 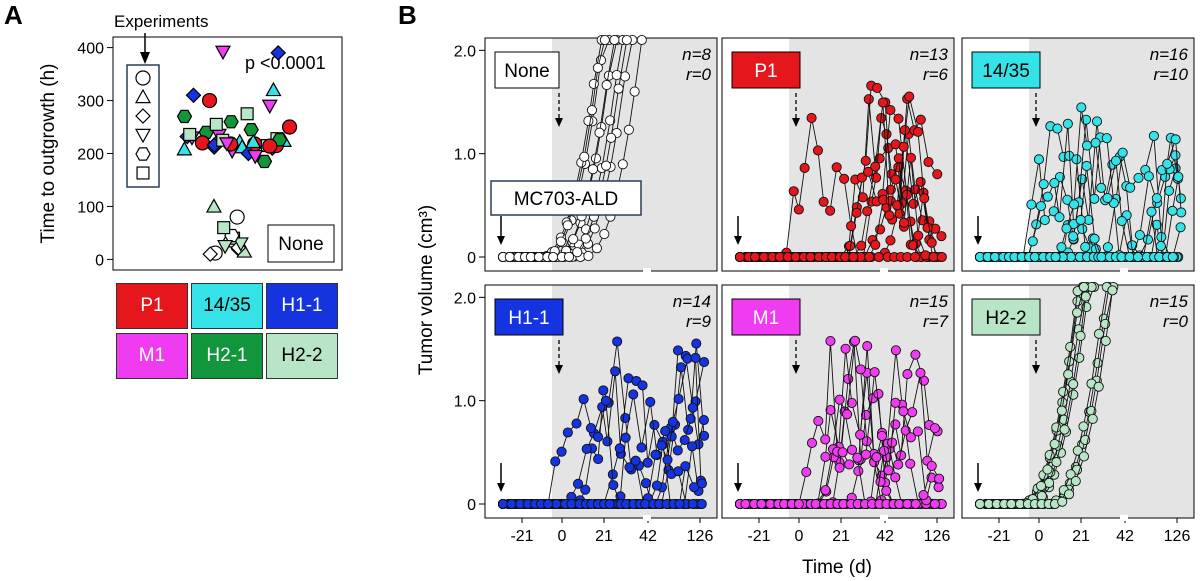 What do you see at coordinates (145, 58) in the screenshot?
I see `experiments-arrow-head` at bounding box center [145, 58].